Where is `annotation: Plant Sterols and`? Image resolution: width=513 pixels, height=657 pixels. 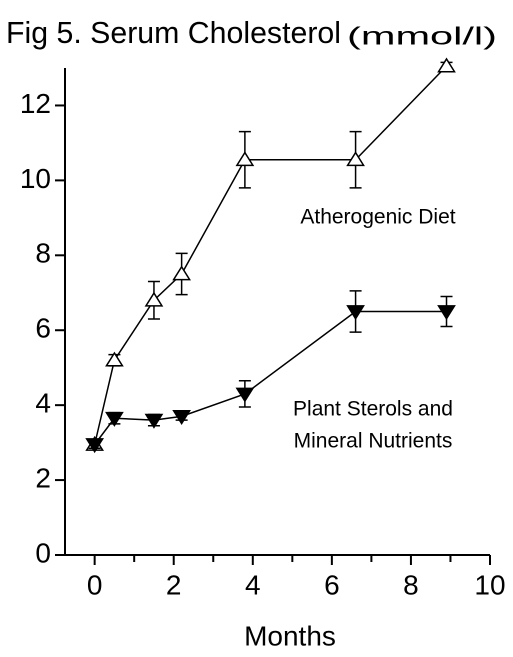 annotation: Plant Sterols and is located at coordinates (373, 409).